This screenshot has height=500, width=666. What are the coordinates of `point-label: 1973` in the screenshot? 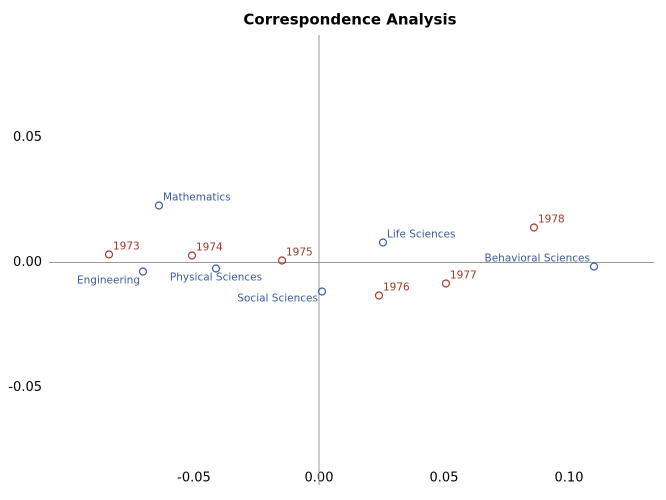 It's located at (126, 247).